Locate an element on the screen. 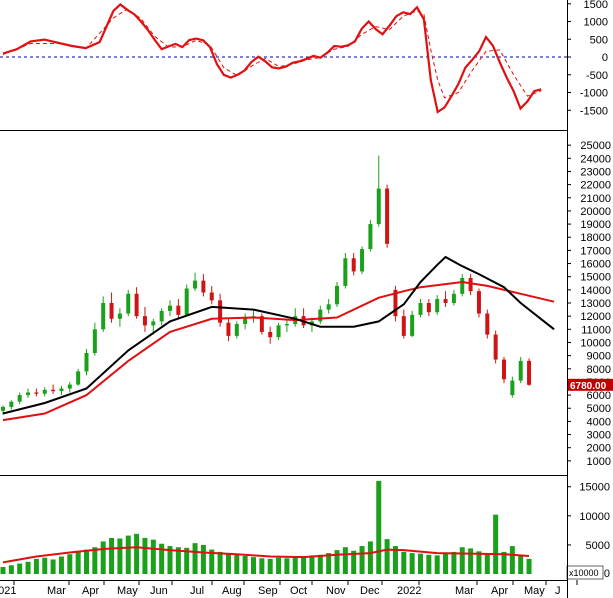 The height and width of the screenshot is (598, 613). volume-tick-label: 0 is located at coordinates (607, 574).